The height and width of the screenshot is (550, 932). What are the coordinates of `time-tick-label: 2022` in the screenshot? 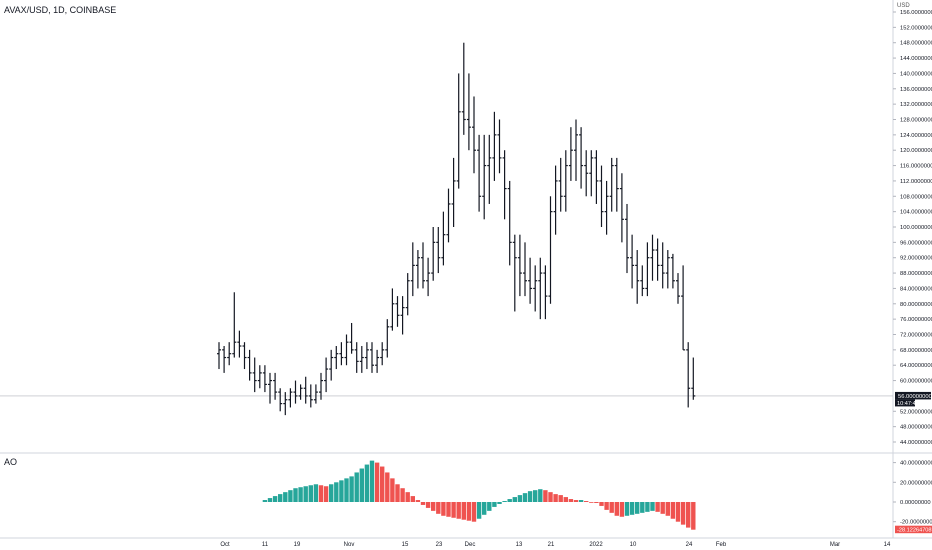 It's located at (596, 545).